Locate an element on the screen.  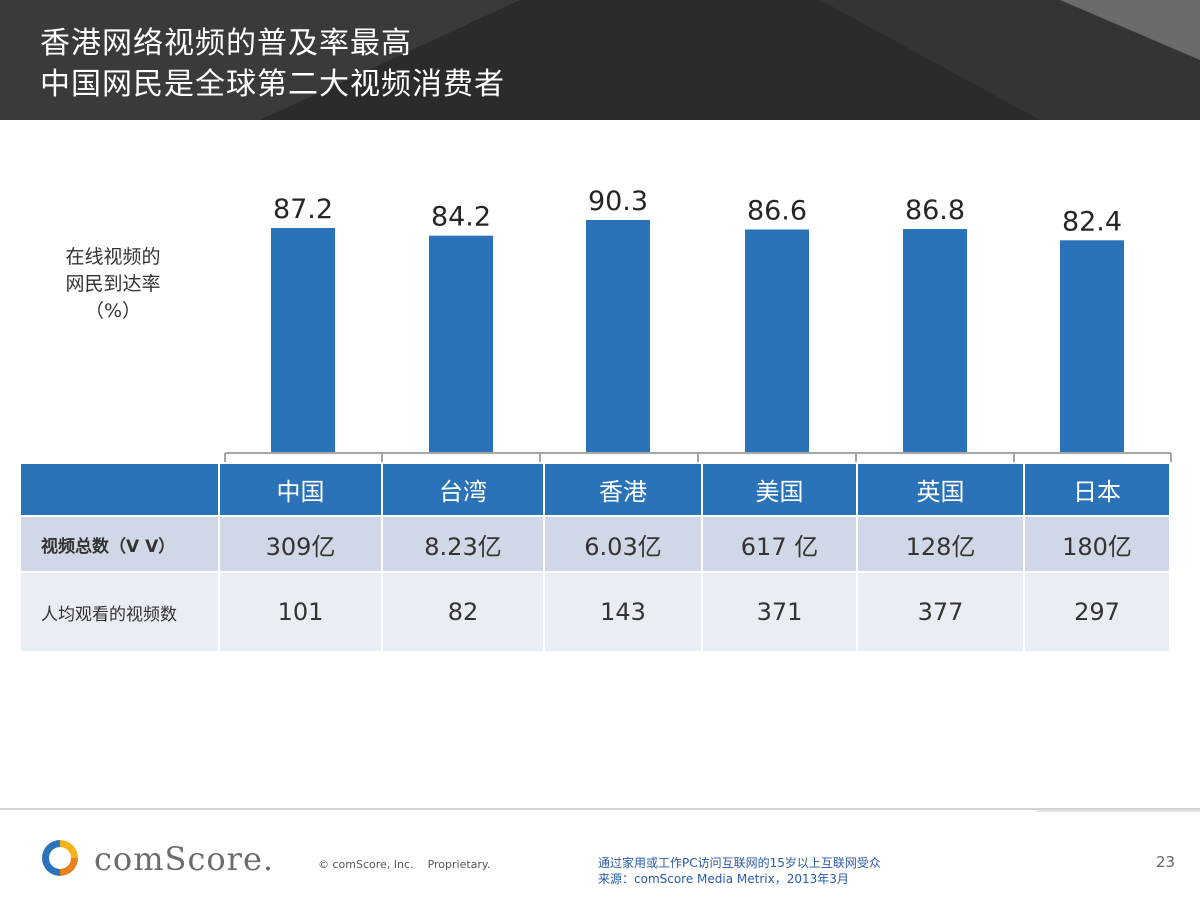
column-header: 英国 is located at coordinates (940, 489).